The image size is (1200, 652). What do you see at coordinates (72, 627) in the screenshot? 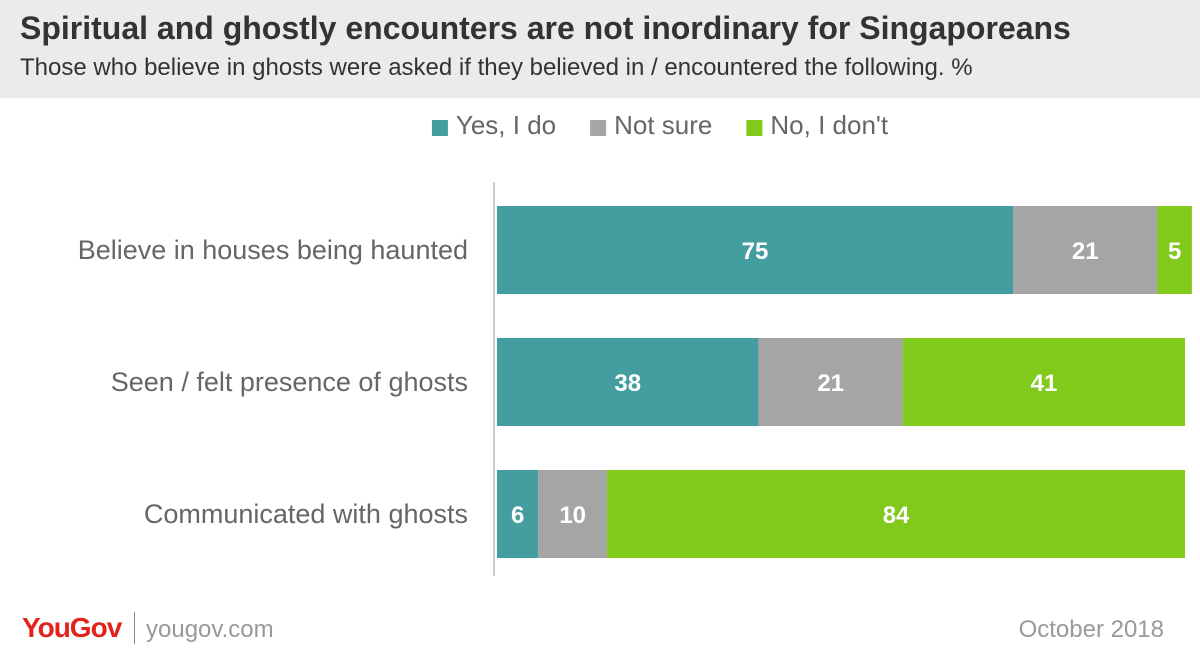
I see `yougov-logo: YouGov` at bounding box center [72, 627].